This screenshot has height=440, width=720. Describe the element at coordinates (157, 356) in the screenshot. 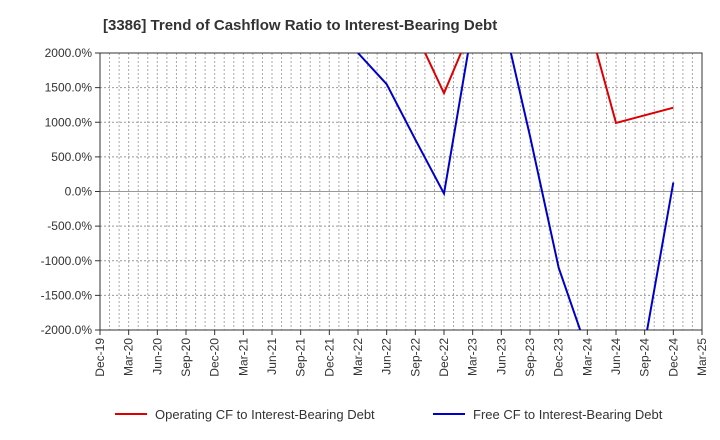

I see `x-tick-label: Jun-20` at that location.